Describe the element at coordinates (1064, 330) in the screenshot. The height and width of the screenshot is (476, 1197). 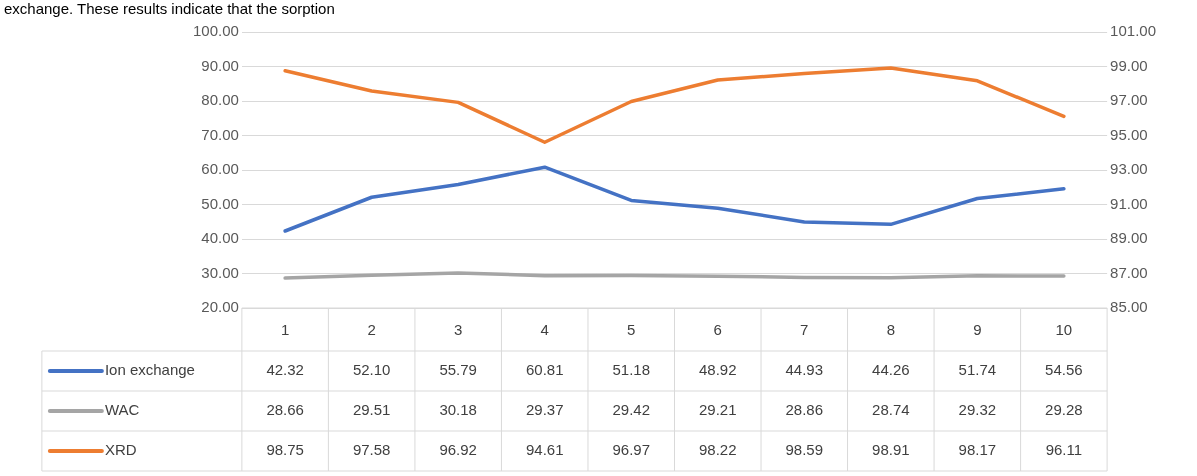
I see `x-tick-label: 10` at that location.